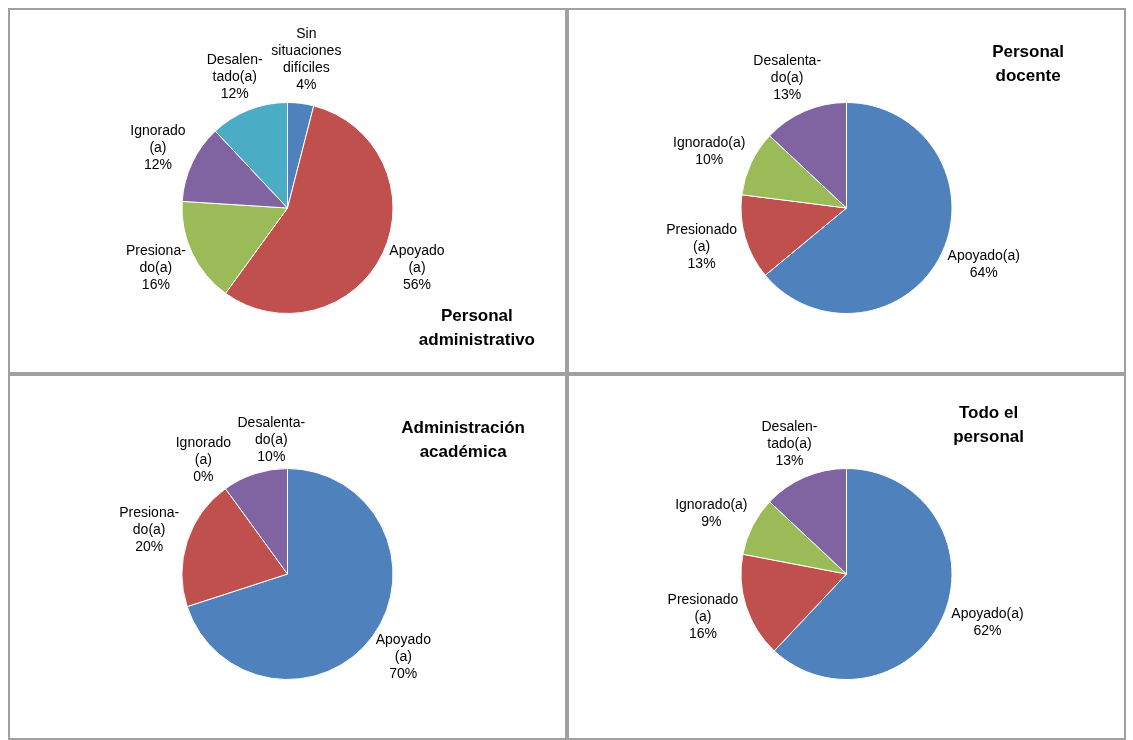 The width and height of the screenshot is (1133, 740). Describe the element at coordinates (158, 138) in the screenshot. I see `slice-label: Ignorado (a)` at that location.